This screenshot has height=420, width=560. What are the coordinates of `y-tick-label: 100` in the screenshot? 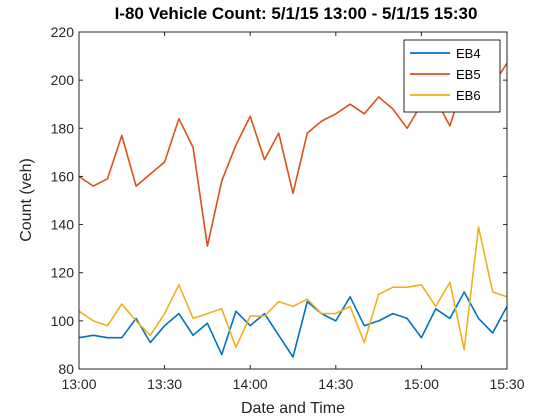 It's located at (63, 321).